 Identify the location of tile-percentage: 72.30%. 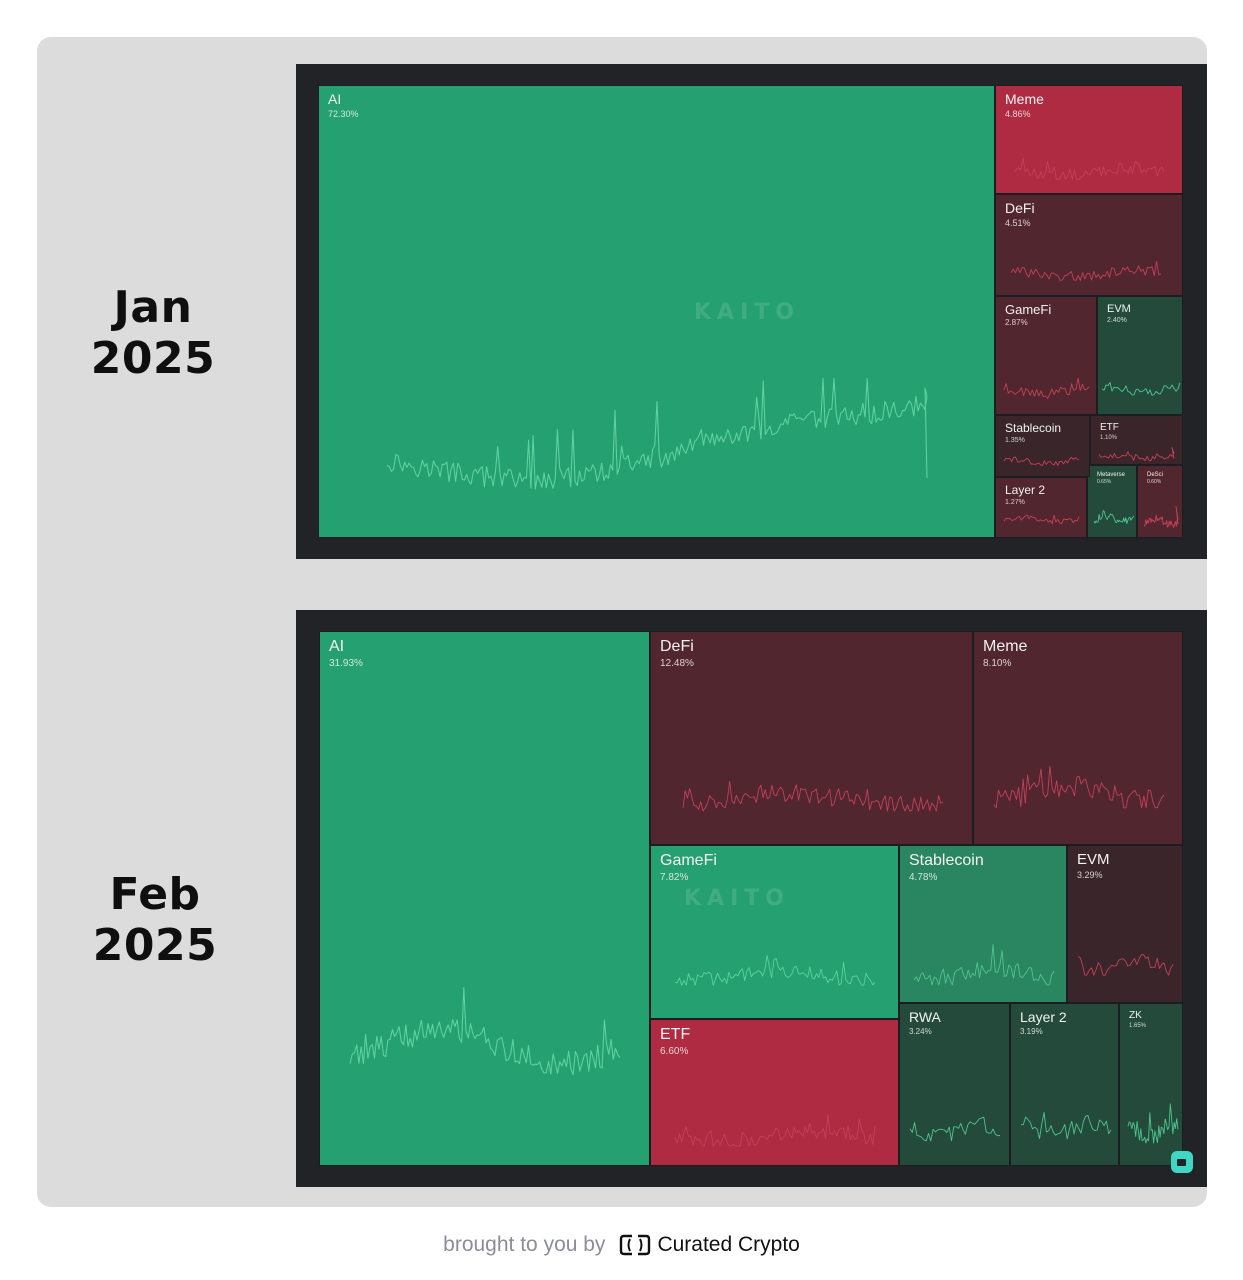
(343, 113).